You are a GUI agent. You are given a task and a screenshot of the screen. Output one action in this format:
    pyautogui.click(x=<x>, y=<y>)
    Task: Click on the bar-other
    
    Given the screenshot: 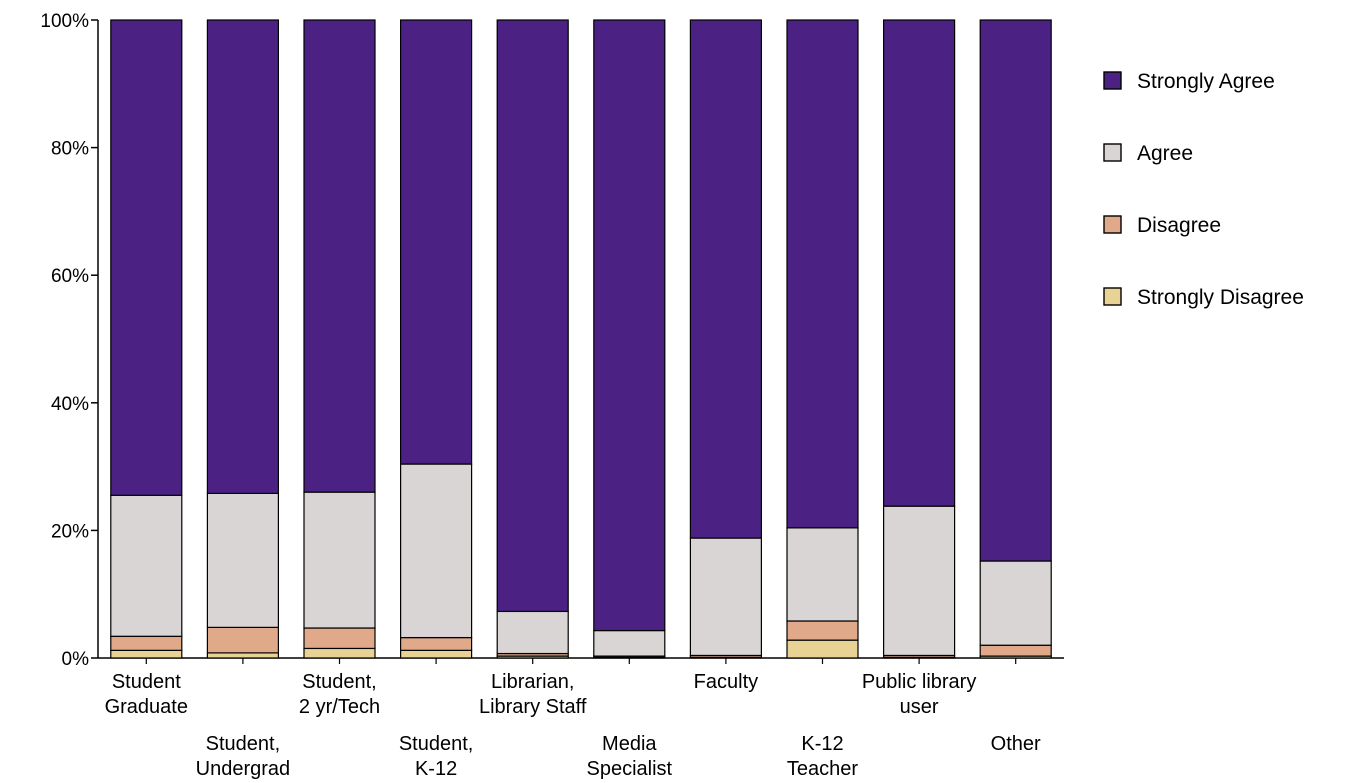 What is the action you would take?
    pyautogui.click(x=1015, y=339)
    